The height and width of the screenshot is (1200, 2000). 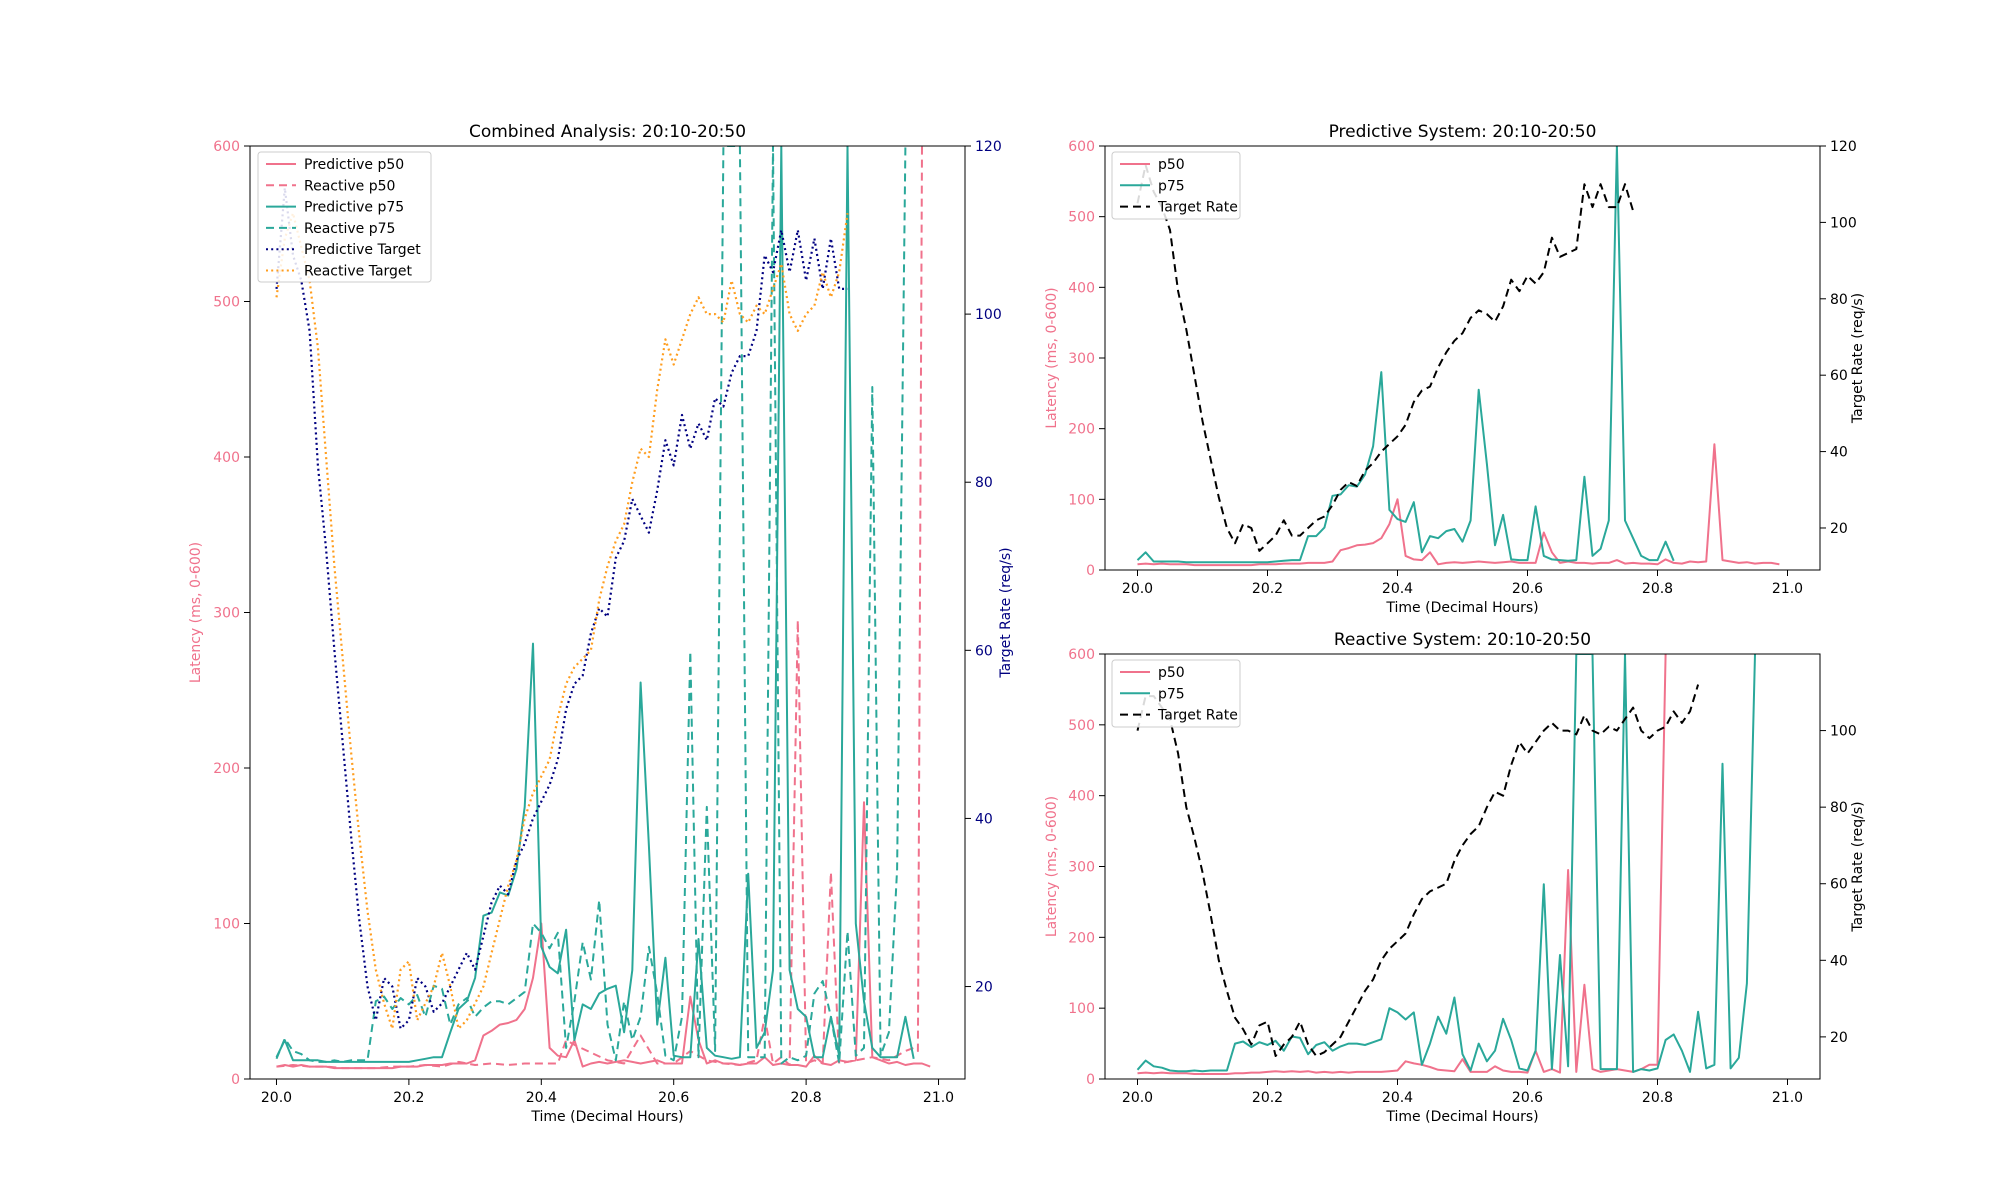 I want to click on legend-entry: Predictive Target, so click(x=362, y=250).